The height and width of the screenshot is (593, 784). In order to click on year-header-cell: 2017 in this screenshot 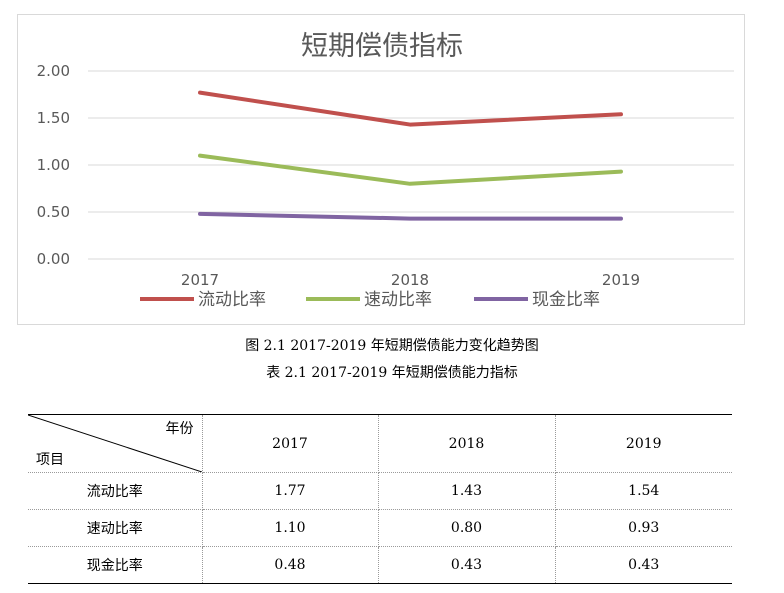, I will do `click(290, 443)`.